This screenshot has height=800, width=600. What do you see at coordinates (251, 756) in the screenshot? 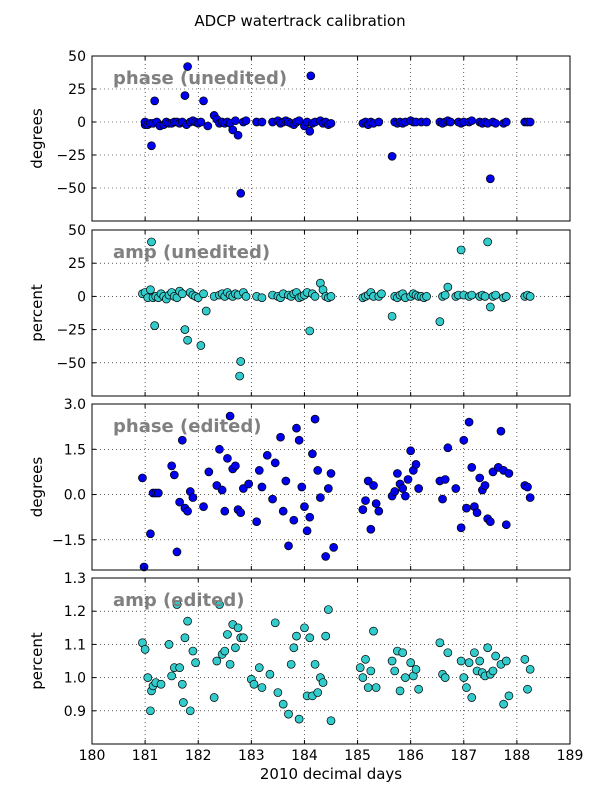
I see `x-tick-label: 183` at bounding box center [251, 756].